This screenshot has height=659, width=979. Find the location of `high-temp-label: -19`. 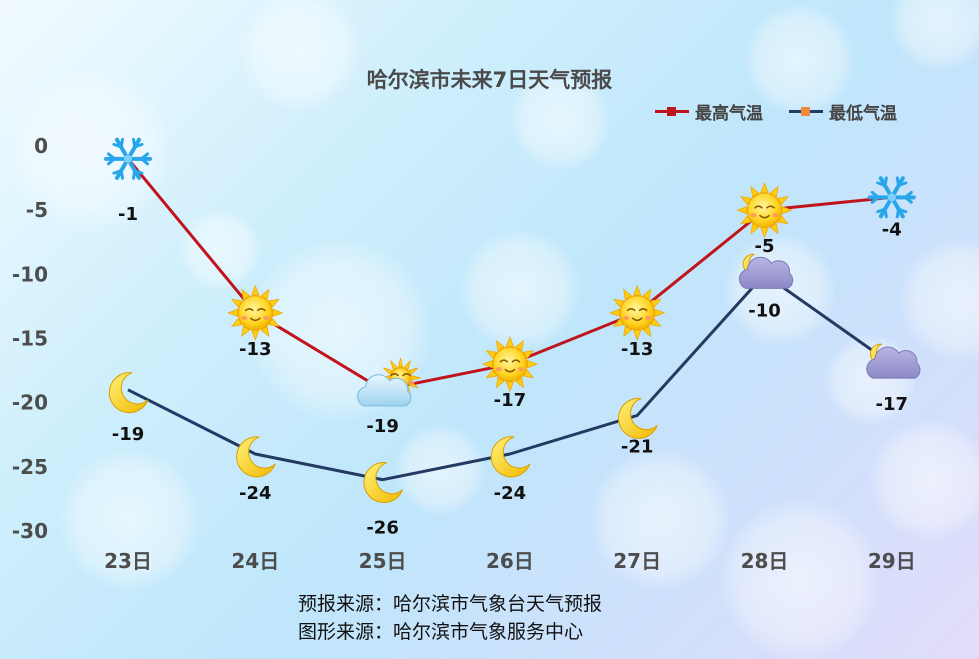

high-temp-label: -19 is located at coordinates (382, 426).